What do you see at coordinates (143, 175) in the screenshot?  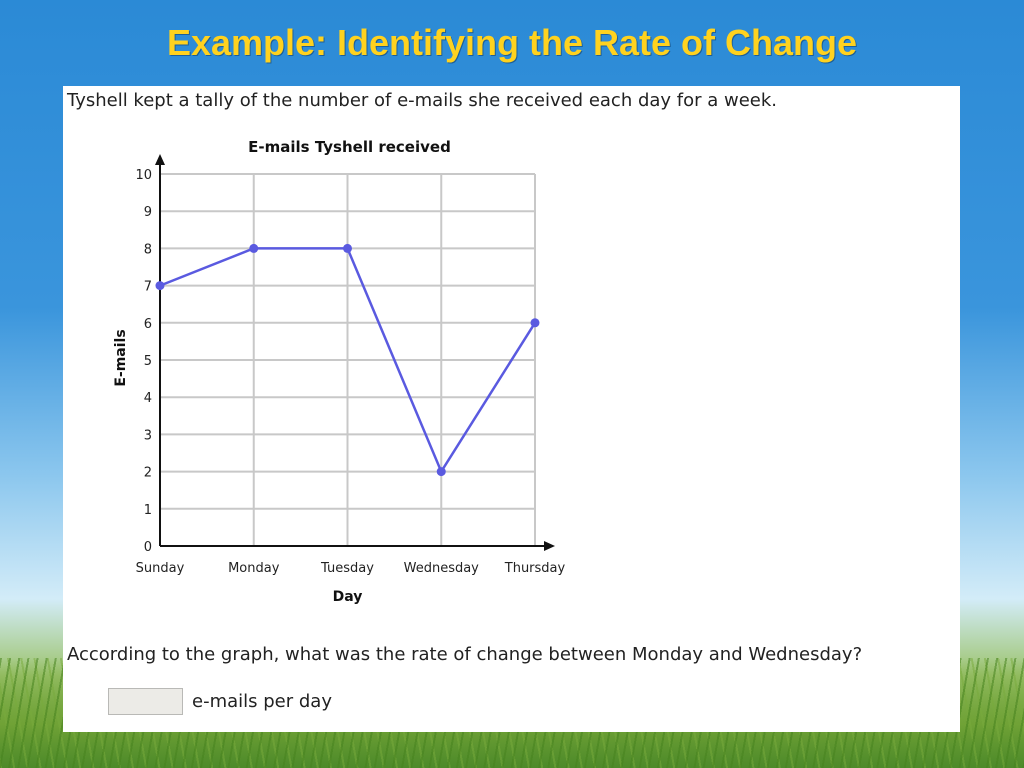 I see `y-tick-label: 10` at bounding box center [143, 175].